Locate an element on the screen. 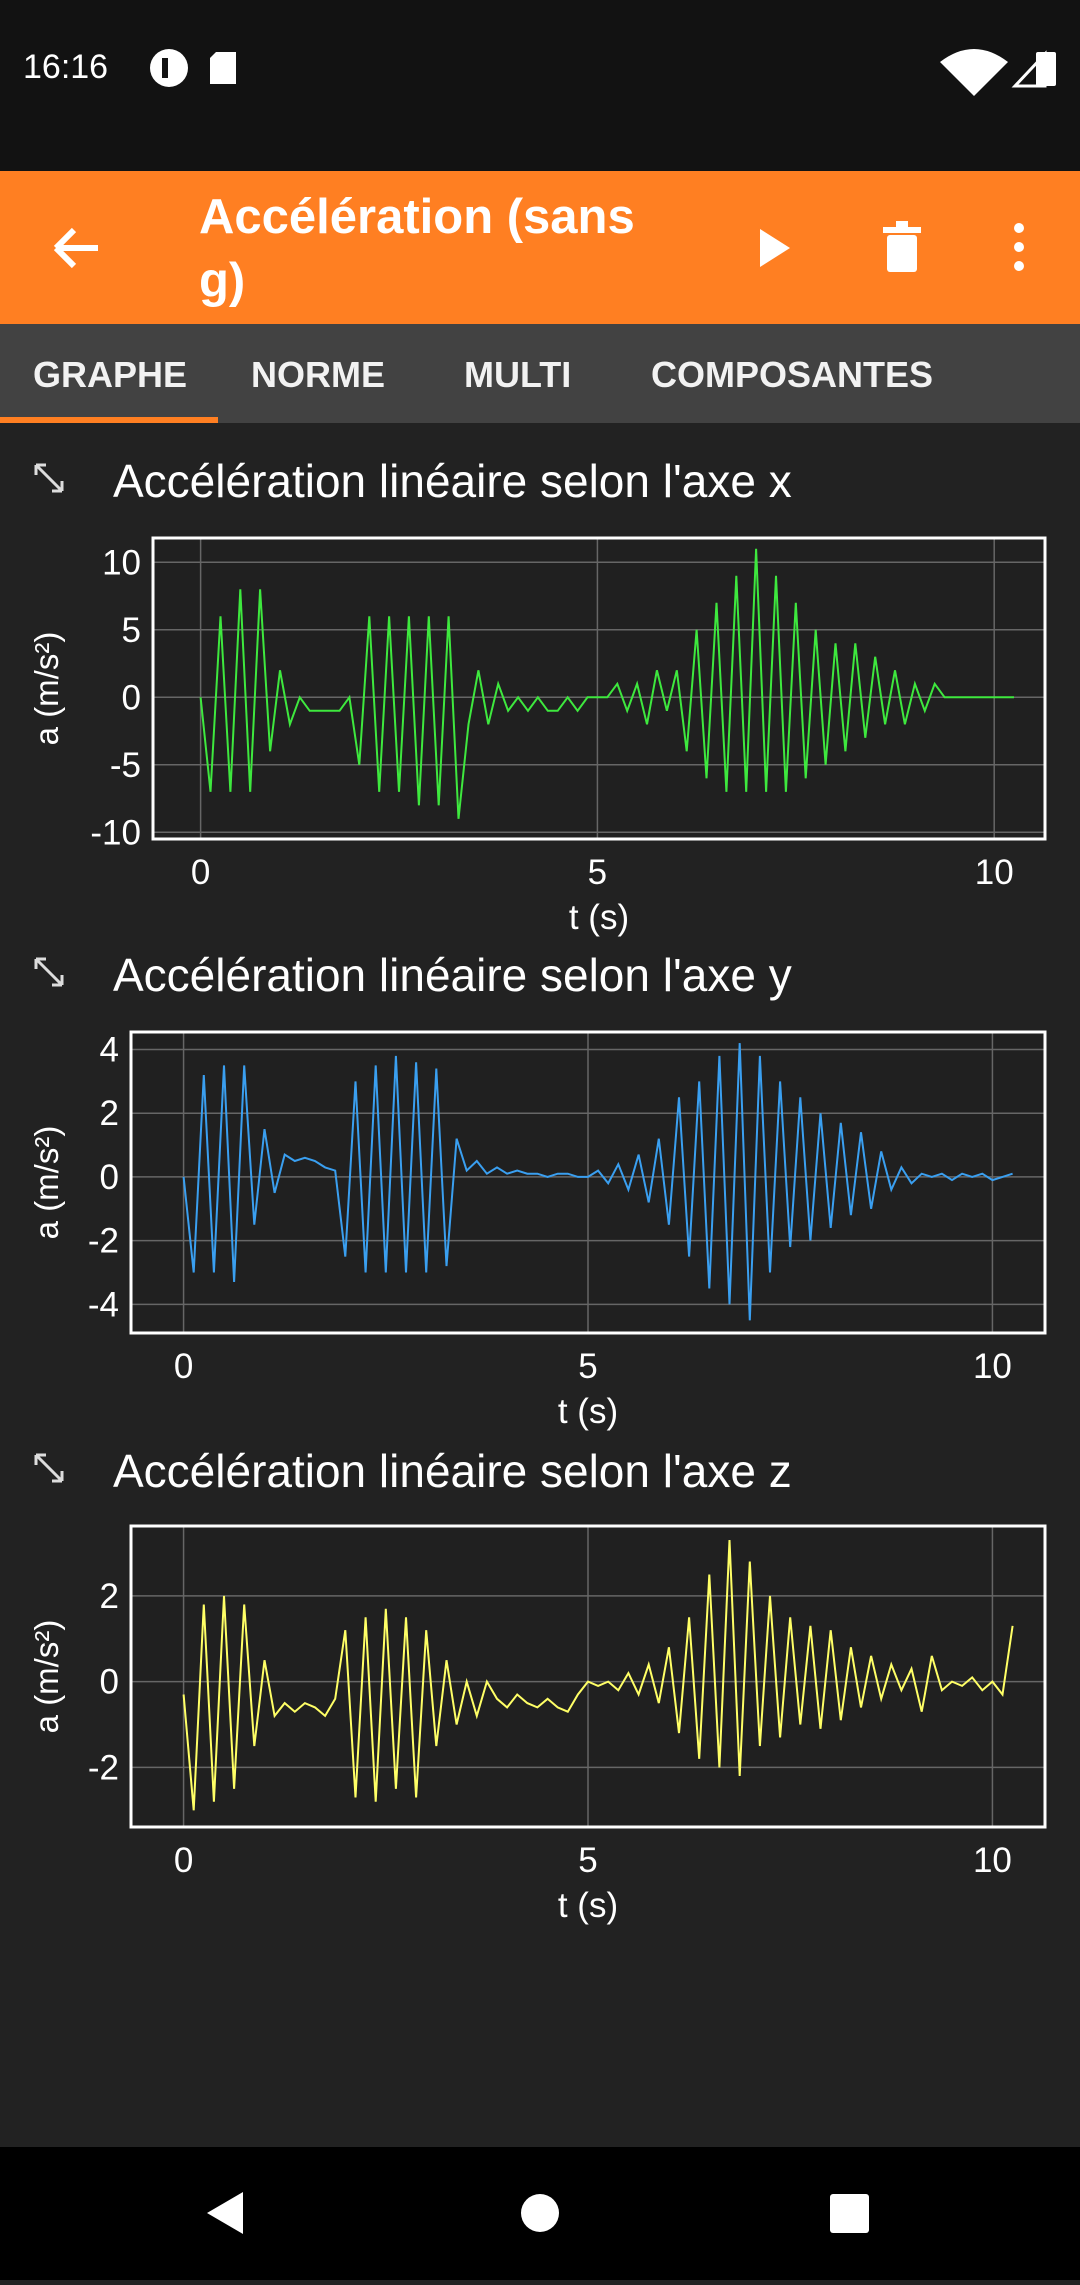  app-bar-icons is located at coordinates (538, 246).